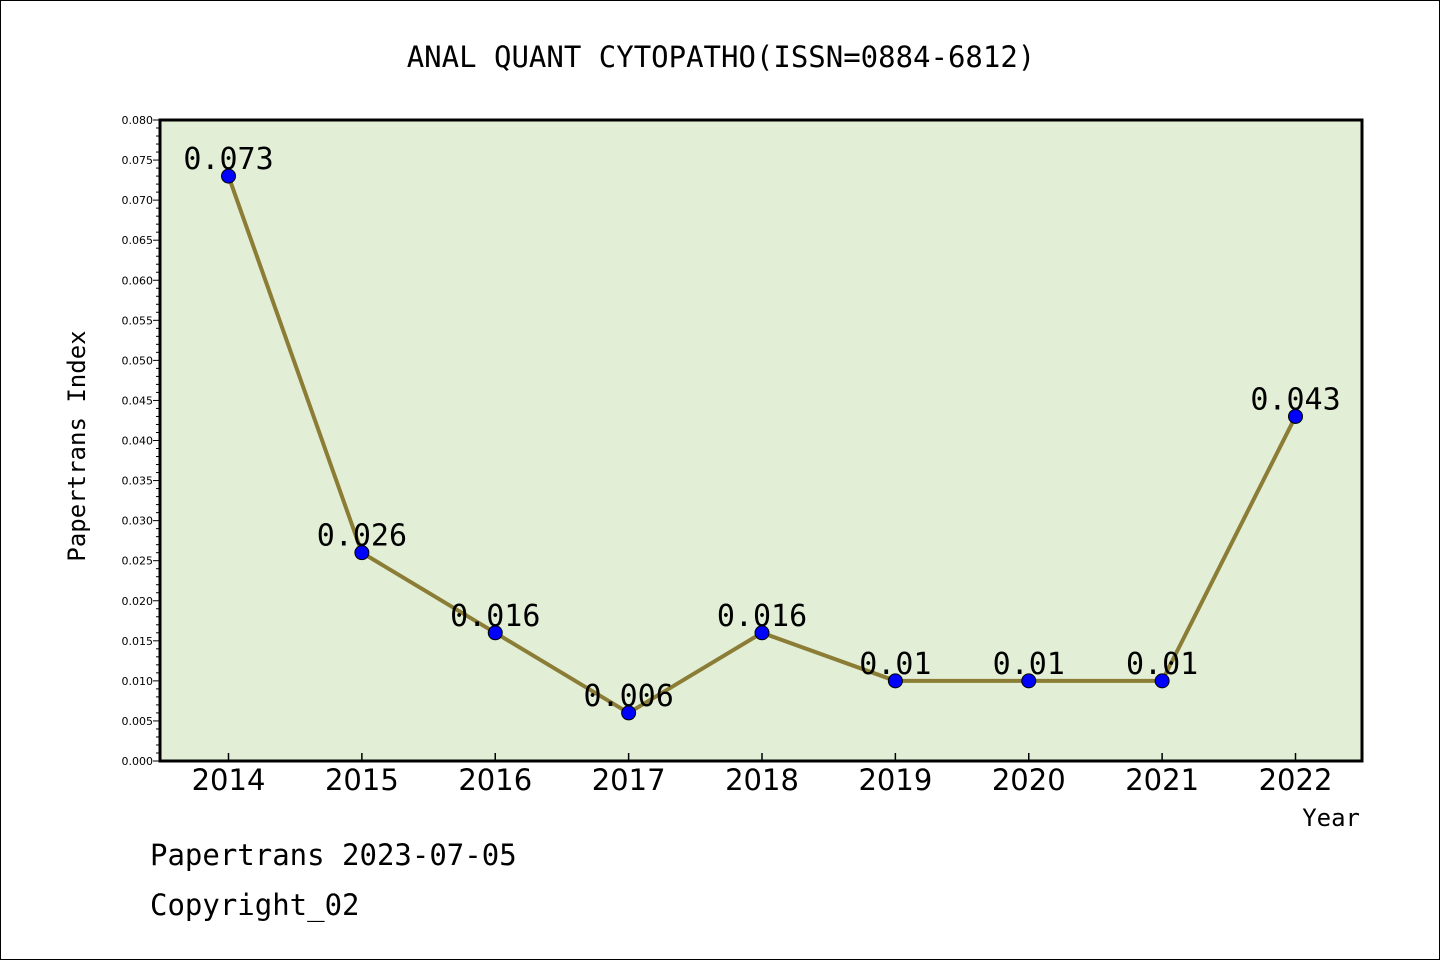 Image resolution: width=1440 pixels, height=960 pixels. I want to click on y-tick-label: 0.000, so click(138, 761).